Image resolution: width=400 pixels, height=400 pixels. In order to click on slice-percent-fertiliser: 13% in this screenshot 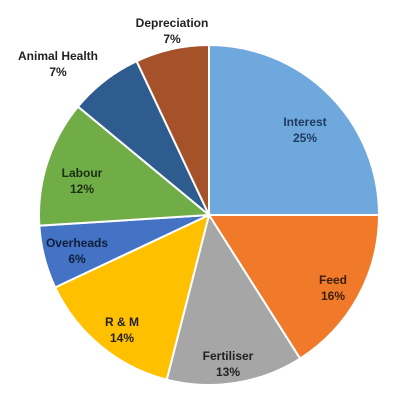, I will do `click(228, 372)`.